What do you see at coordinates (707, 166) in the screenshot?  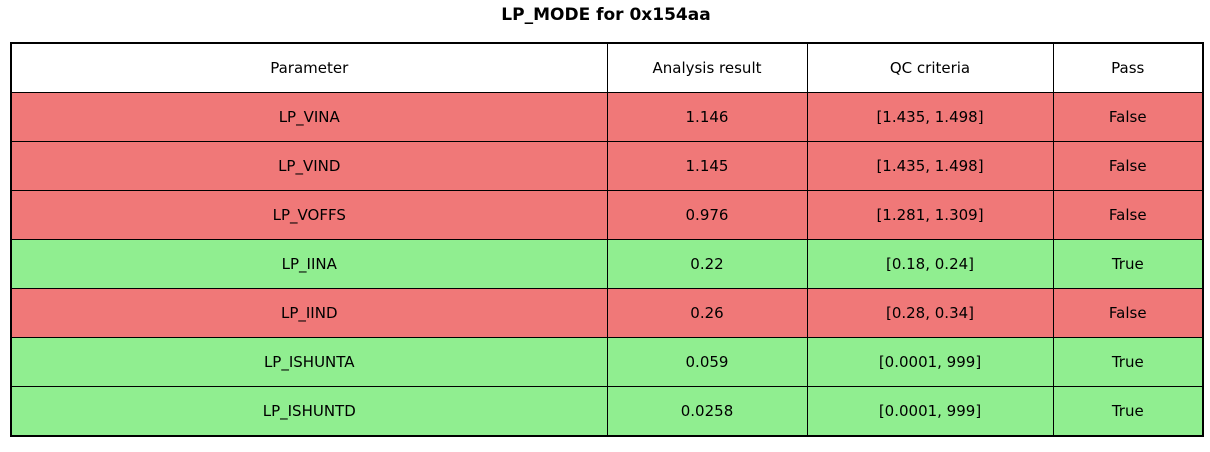 I see `cell-analysis-result: 1.145` at bounding box center [707, 166].